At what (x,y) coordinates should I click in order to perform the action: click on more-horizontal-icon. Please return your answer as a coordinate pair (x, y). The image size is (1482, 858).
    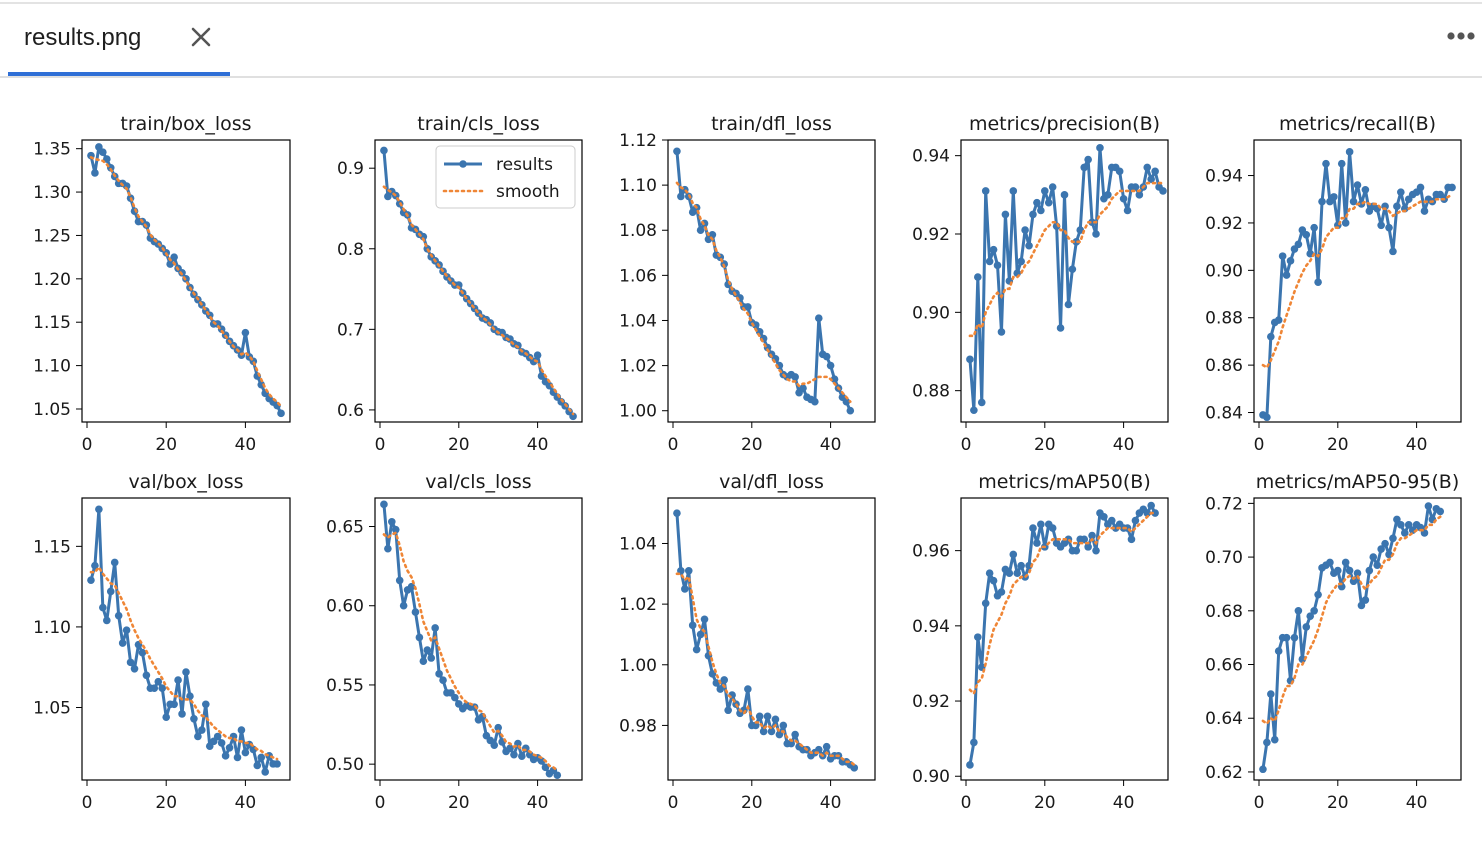
    Looking at the image, I should click on (1460, 36).